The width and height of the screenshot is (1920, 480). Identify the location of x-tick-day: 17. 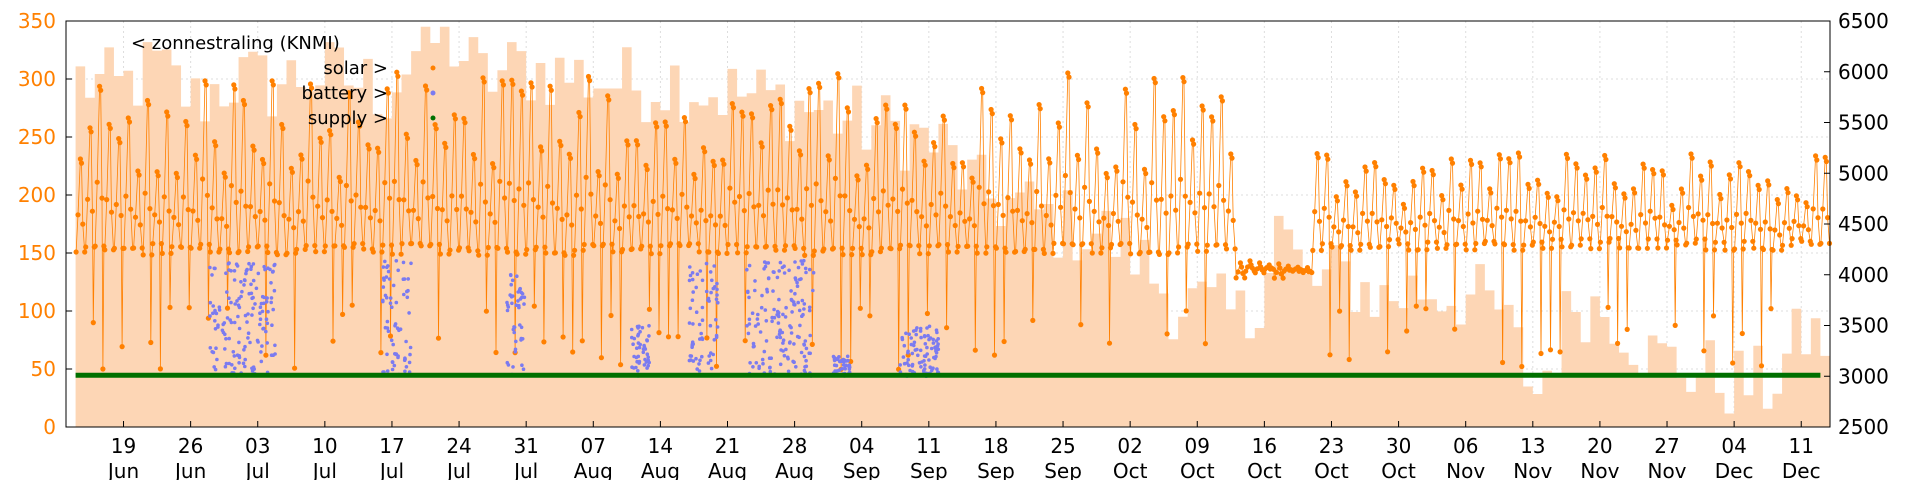
(391, 446).